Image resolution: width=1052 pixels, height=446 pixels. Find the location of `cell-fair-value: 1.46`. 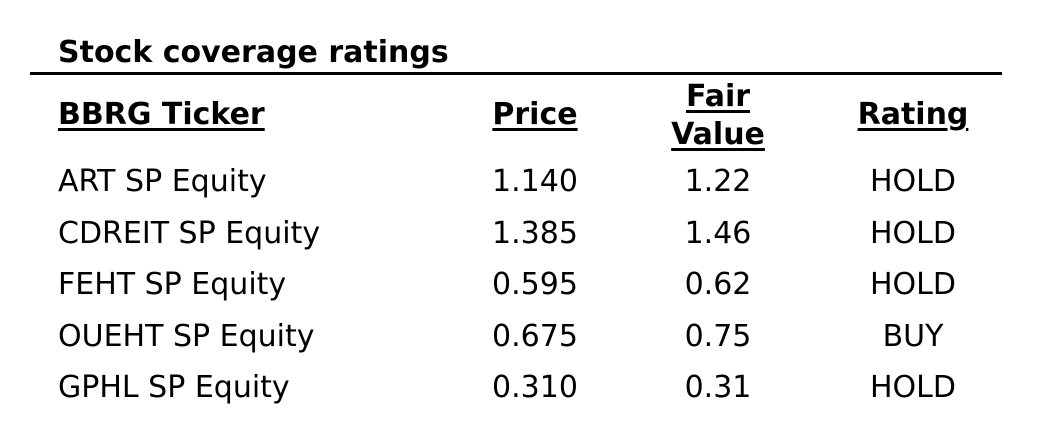

cell-fair-value: 1.46 is located at coordinates (718, 233).